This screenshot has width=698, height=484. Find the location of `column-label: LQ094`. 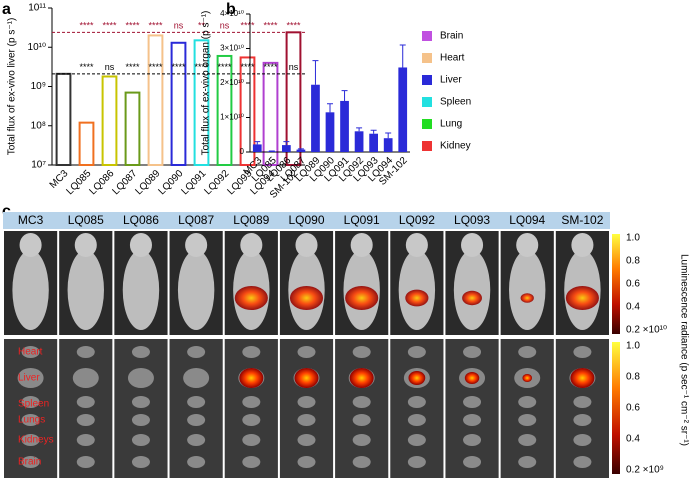

column-label: LQ094 is located at coordinates (527, 220).